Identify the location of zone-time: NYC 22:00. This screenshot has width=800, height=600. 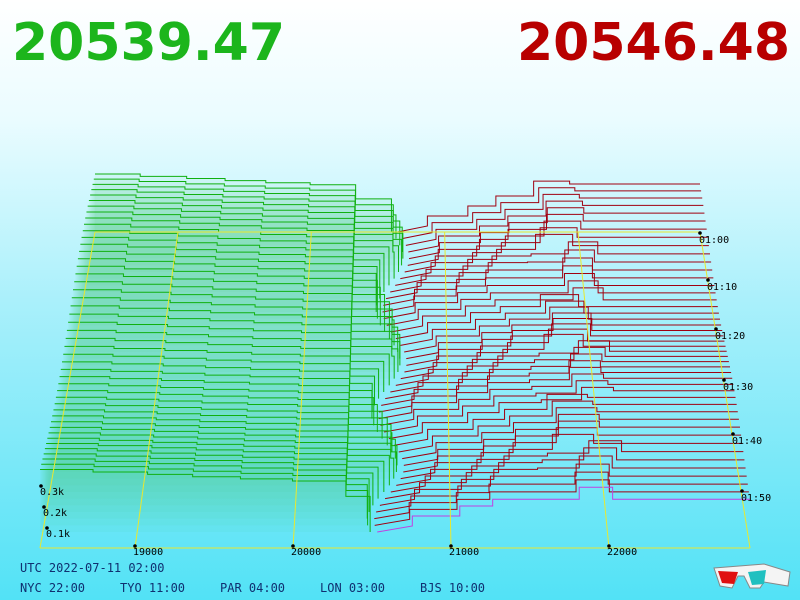
(52, 588).